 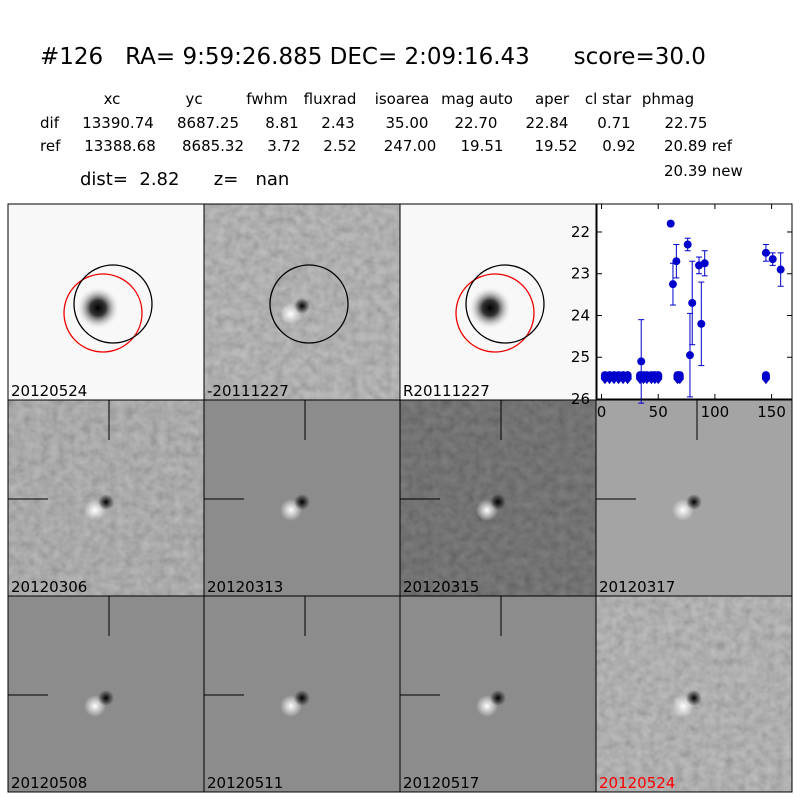 I want to click on stamp-frame, so click(x=694, y=694).